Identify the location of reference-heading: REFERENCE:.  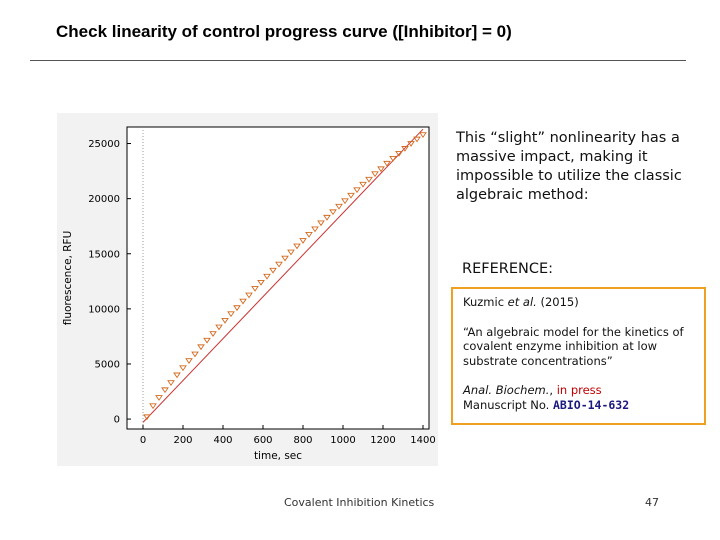
(507, 269).